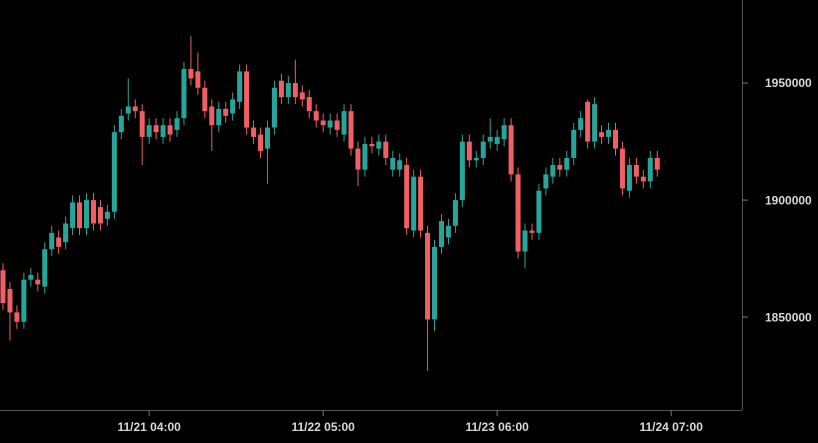  I want to click on y-tick-label: 1950000, so click(788, 83).